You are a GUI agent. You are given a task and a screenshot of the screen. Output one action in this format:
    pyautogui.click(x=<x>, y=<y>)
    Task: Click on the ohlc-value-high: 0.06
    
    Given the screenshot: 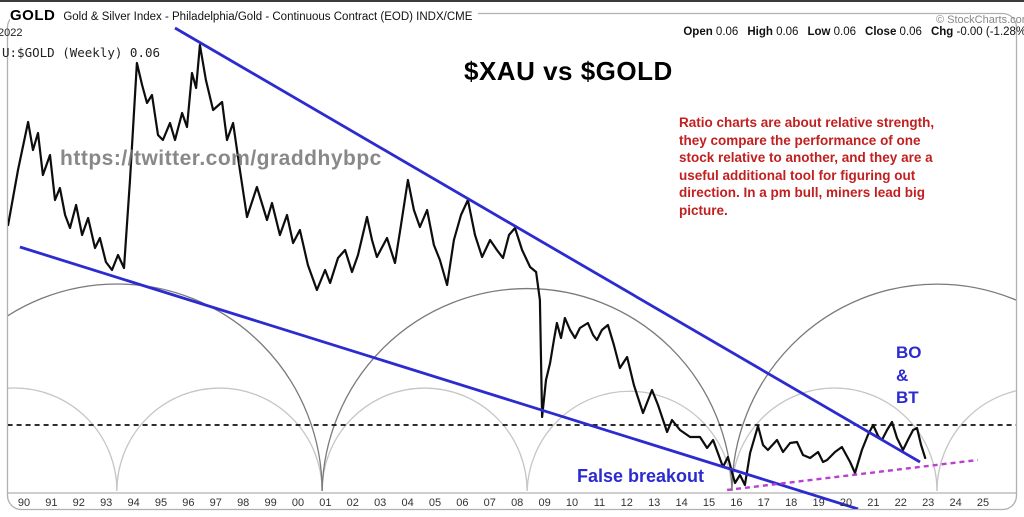 What is the action you would take?
    pyautogui.click(x=785, y=32)
    